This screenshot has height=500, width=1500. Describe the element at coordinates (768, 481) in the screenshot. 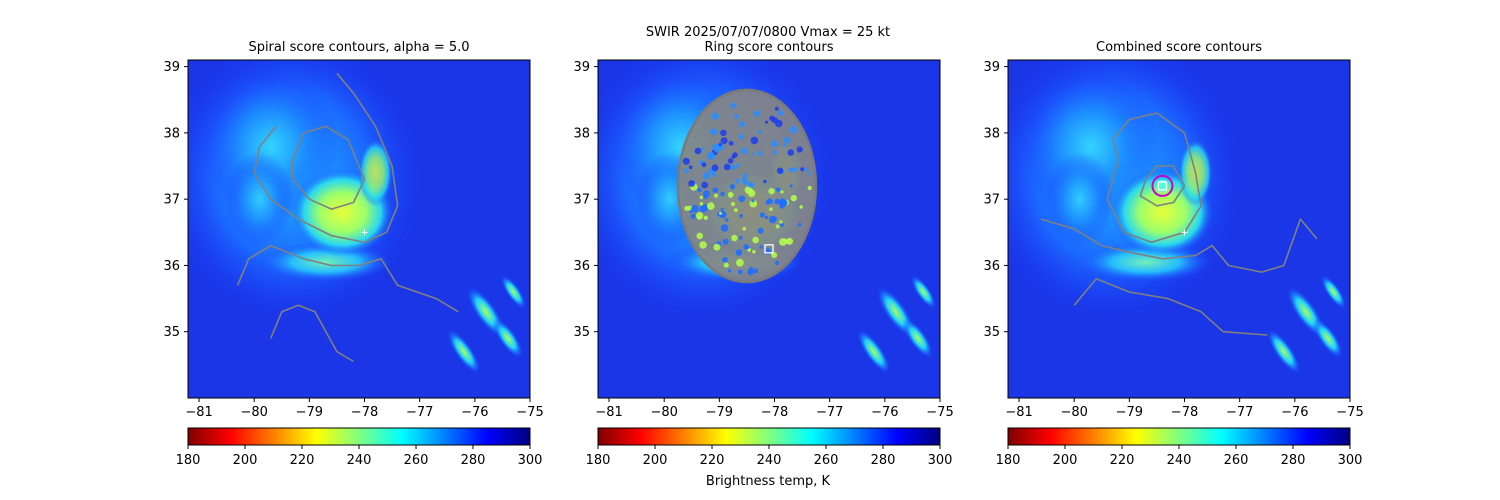

I see `colorbar-label: Brightness temp, K` at that location.